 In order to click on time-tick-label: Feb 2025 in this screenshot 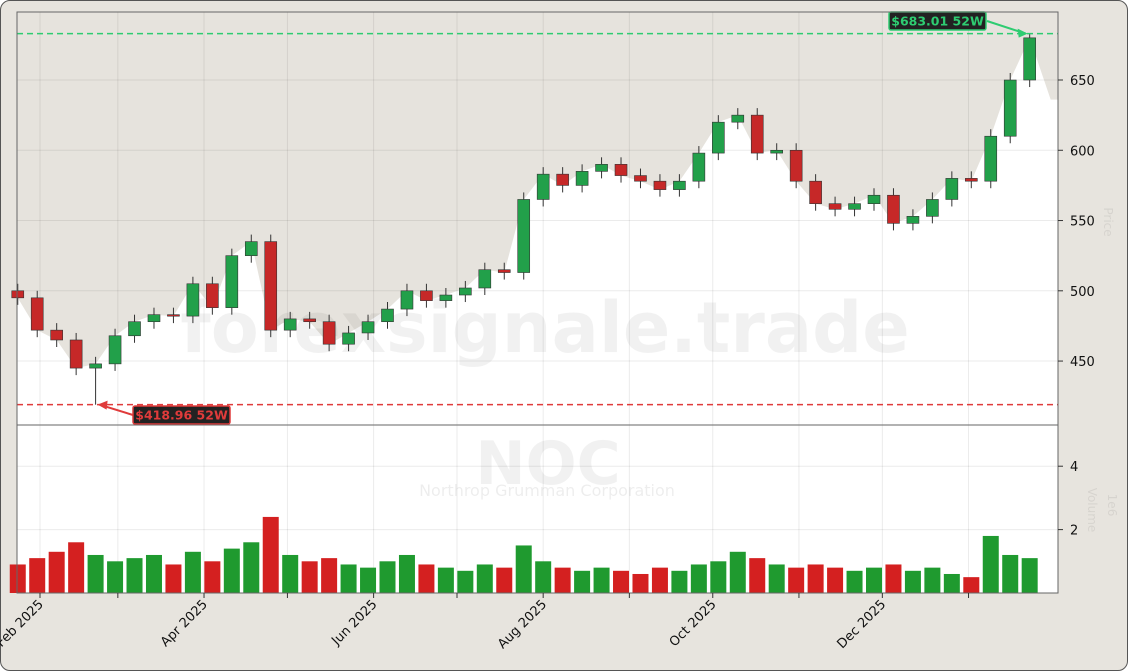, I will do `click(23, 623)`.